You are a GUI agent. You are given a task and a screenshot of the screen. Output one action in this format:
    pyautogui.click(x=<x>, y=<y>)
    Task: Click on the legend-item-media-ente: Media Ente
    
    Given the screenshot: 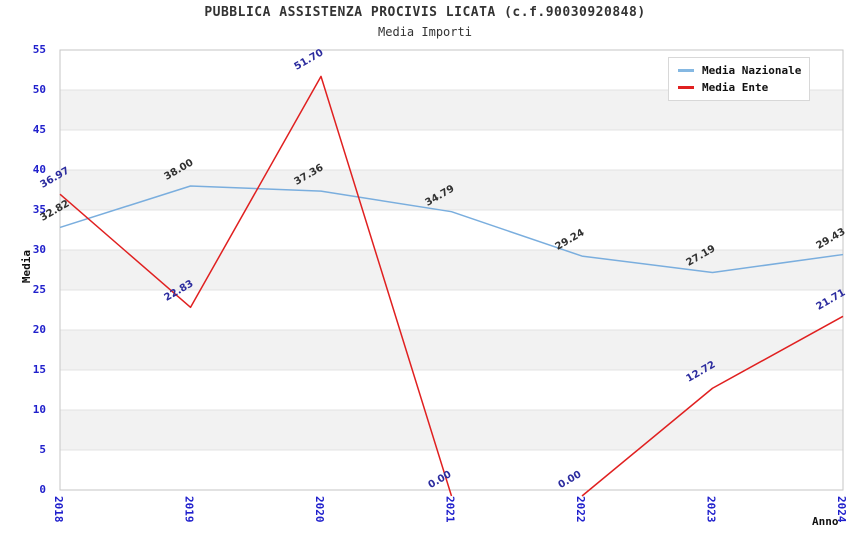 What is the action you would take?
    pyautogui.click(x=739, y=87)
    